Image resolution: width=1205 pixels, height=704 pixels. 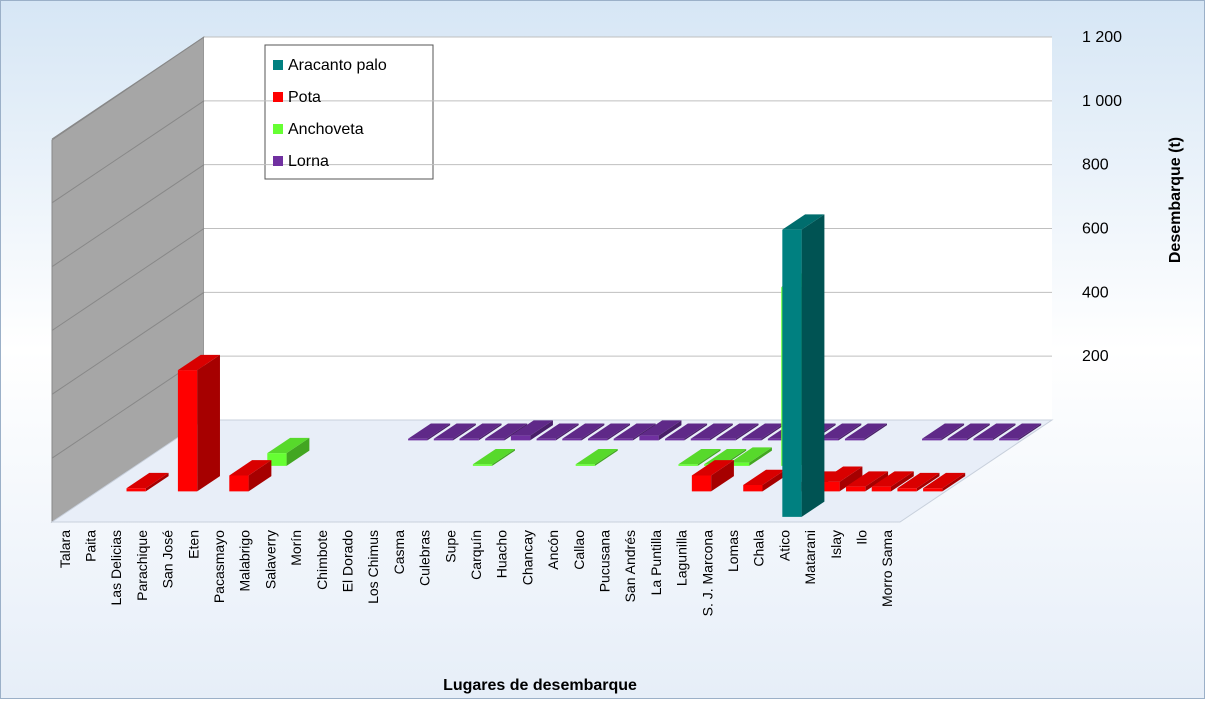 What do you see at coordinates (296, 548) in the screenshot?
I see `x-tick-label: Morín` at bounding box center [296, 548].